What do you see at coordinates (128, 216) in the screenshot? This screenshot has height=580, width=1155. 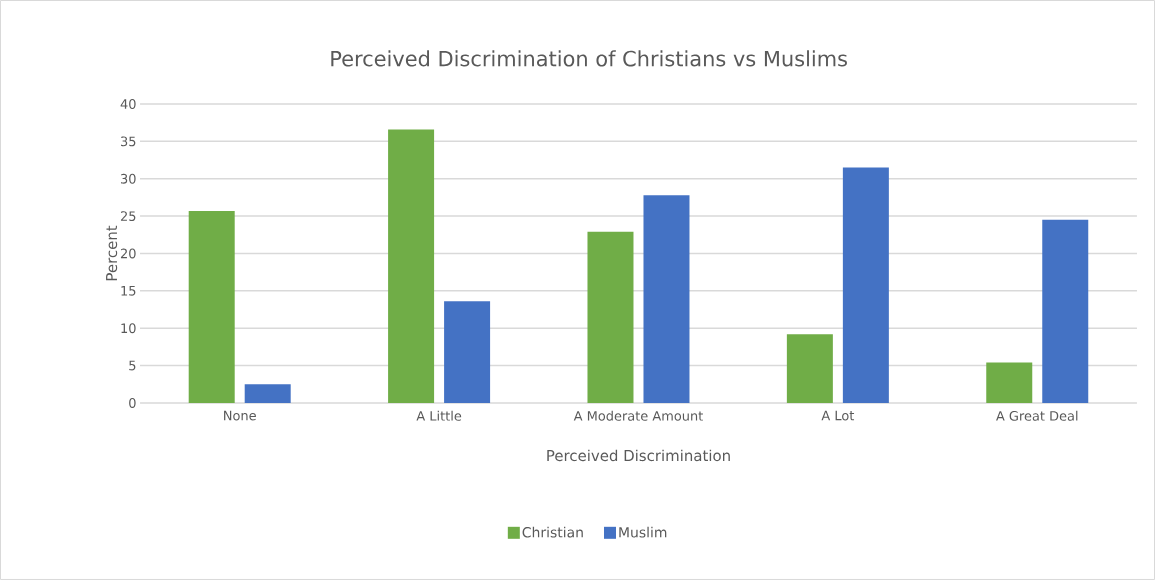 I see `y-tick-label: 25` at bounding box center [128, 216].